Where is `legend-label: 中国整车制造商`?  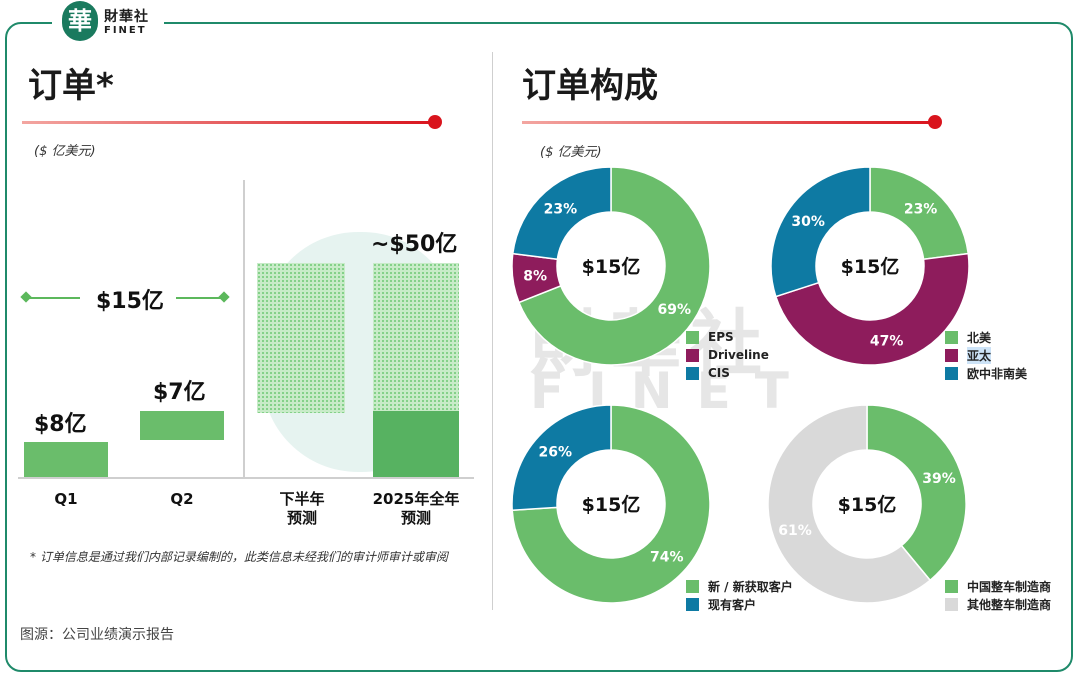
legend-label: 中国整车制造商 is located at coordinates (1009, 586).